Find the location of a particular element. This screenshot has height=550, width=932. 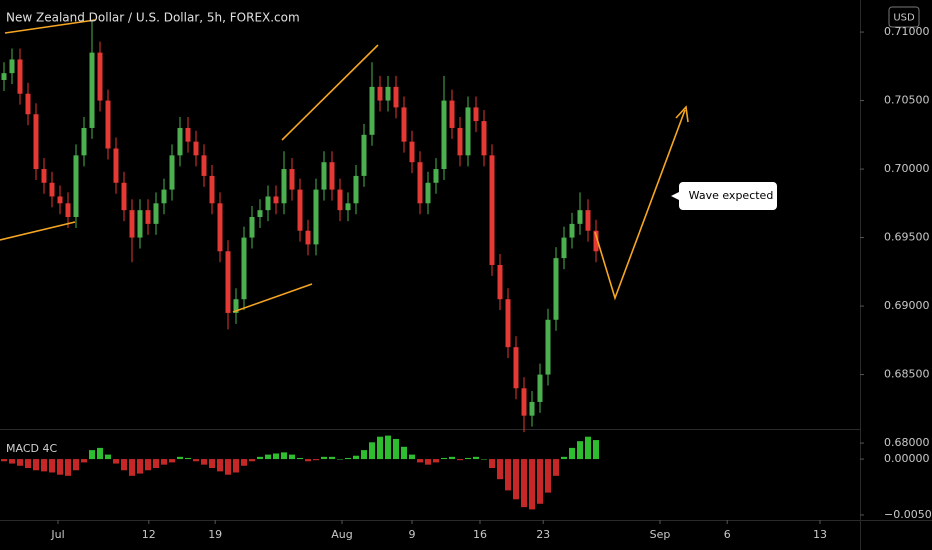

y-tick-label: 0.70500 is located at coordinates (907, 100).